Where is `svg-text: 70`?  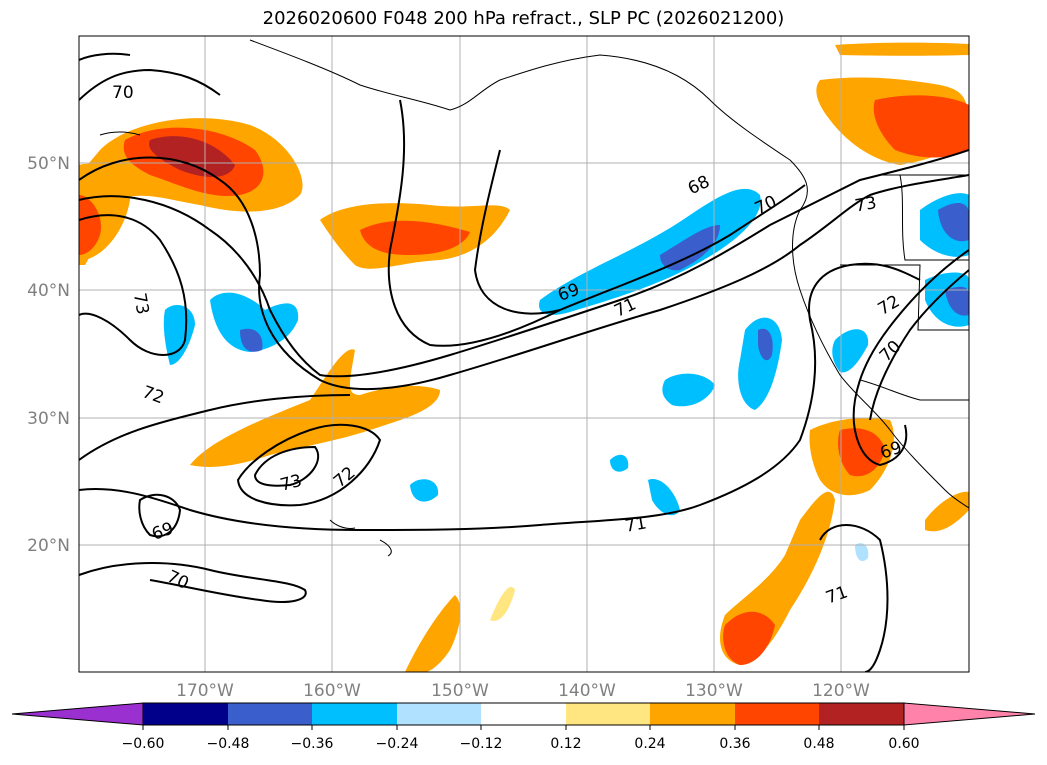 svg-text: 70 is located at coordinates (123, 93).